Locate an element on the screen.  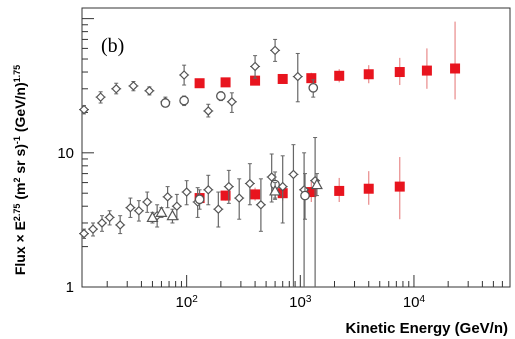
ylabel-exp3: -1 is located at coordinates (17, 140).